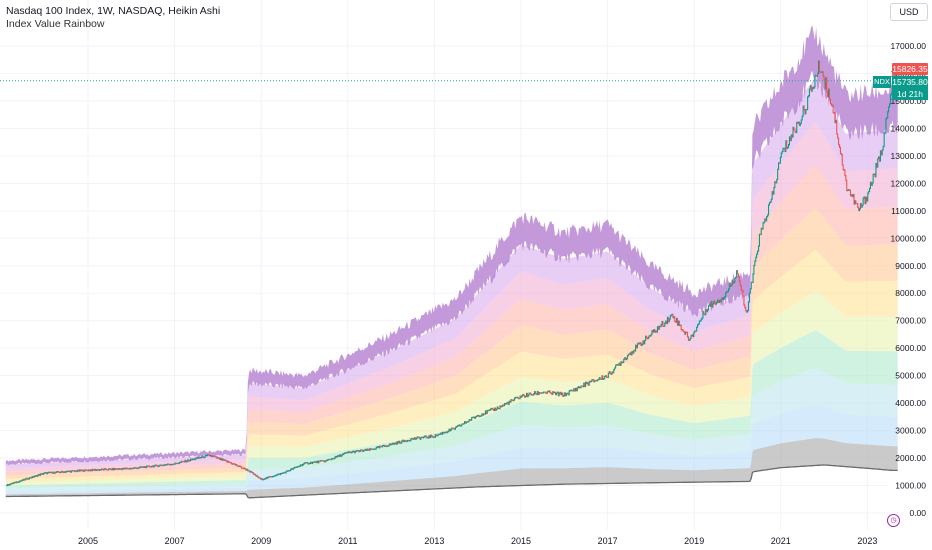 This screenshot has width=932, height=550. What do you see at coordinates (893, 520) in the screenshot?
I see `timezone-icon: ◷` at bounding box center [893, 520].